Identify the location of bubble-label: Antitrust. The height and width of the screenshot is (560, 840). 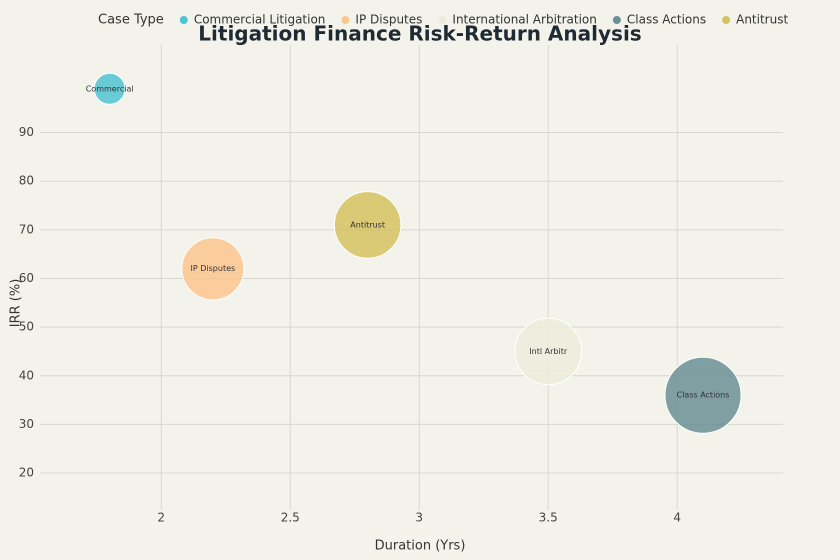
(367, 224).